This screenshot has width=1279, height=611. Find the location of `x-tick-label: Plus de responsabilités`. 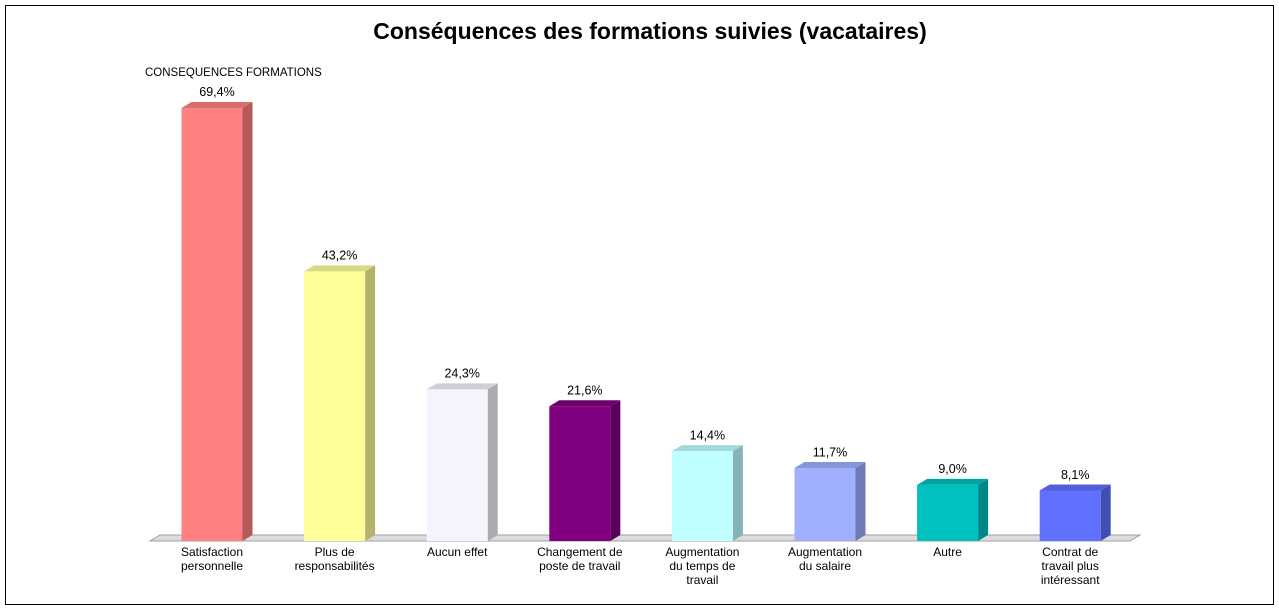

x-tick-label: Plus de responsabilités is located at coordinates (334, 559).